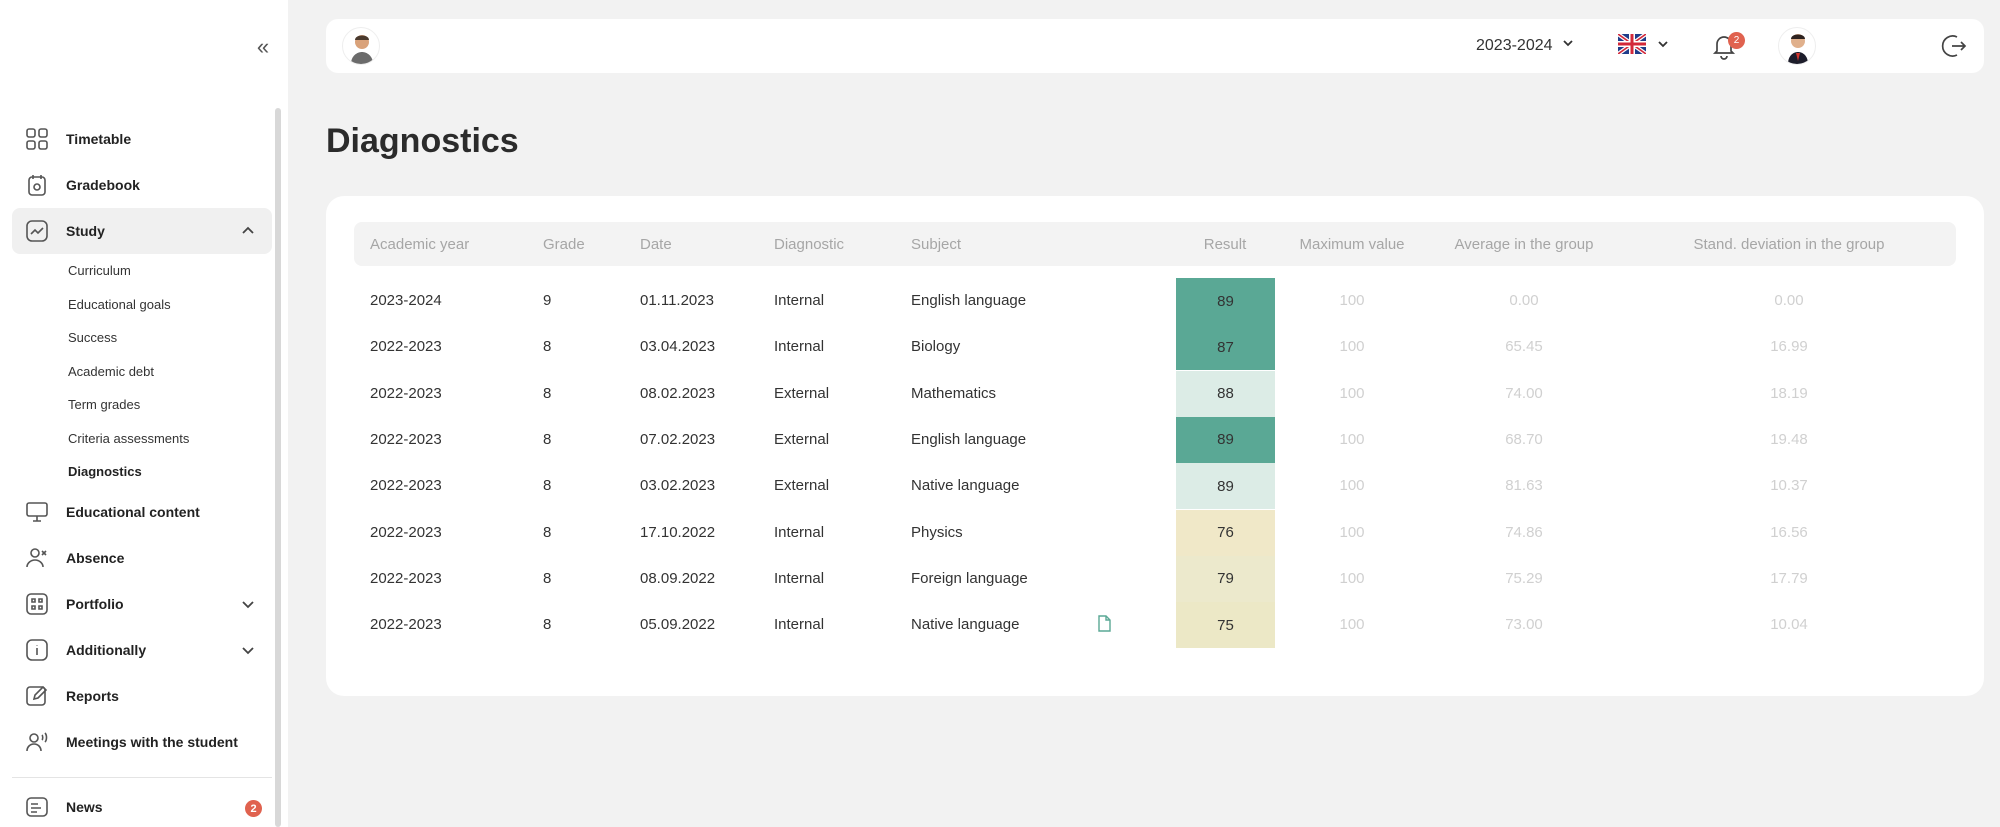 The image size is (2000, 827). Describe the element at coordinates (95, 557) in the screenshot. I see `sidebar-item-label: Absence` at that location.